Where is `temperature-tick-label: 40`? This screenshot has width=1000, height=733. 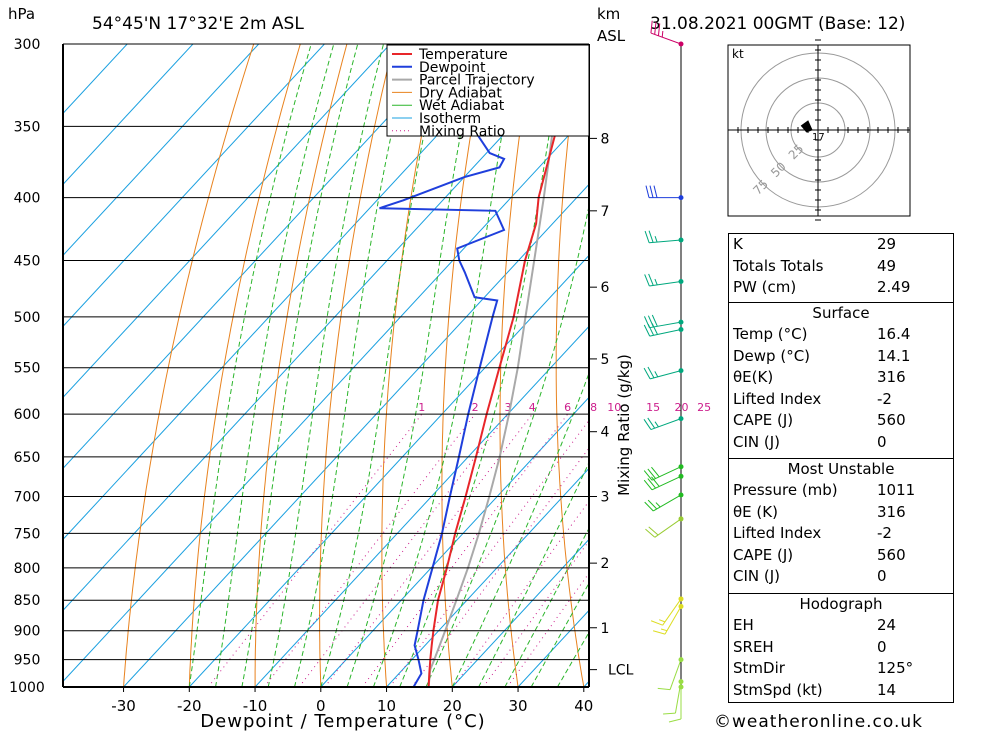
temperature-tick-label: 40 is located at coordinates (583, 706).